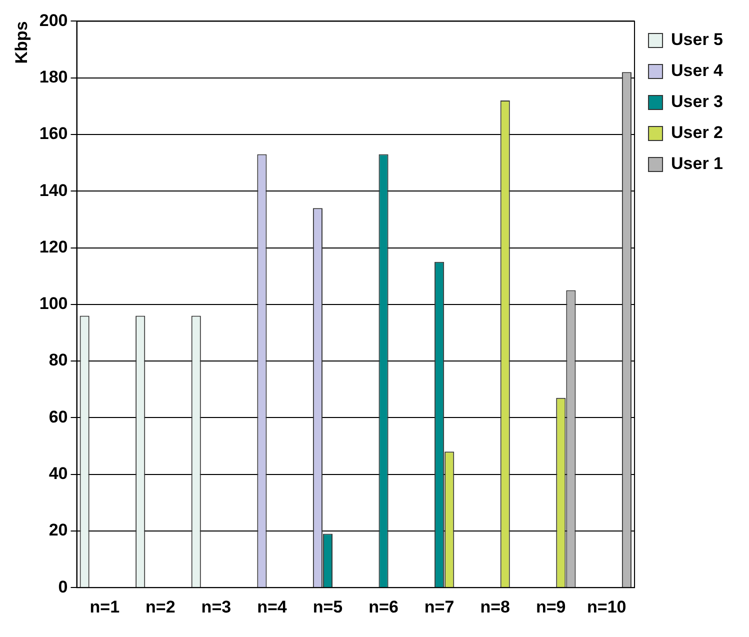 Image resolution: width=749 pixels, height=637 pixels. What do you see at coordinates (21, 42) in the screenshot?
I see `y-axis-title: Kbps` at bounding box center [21, 42].